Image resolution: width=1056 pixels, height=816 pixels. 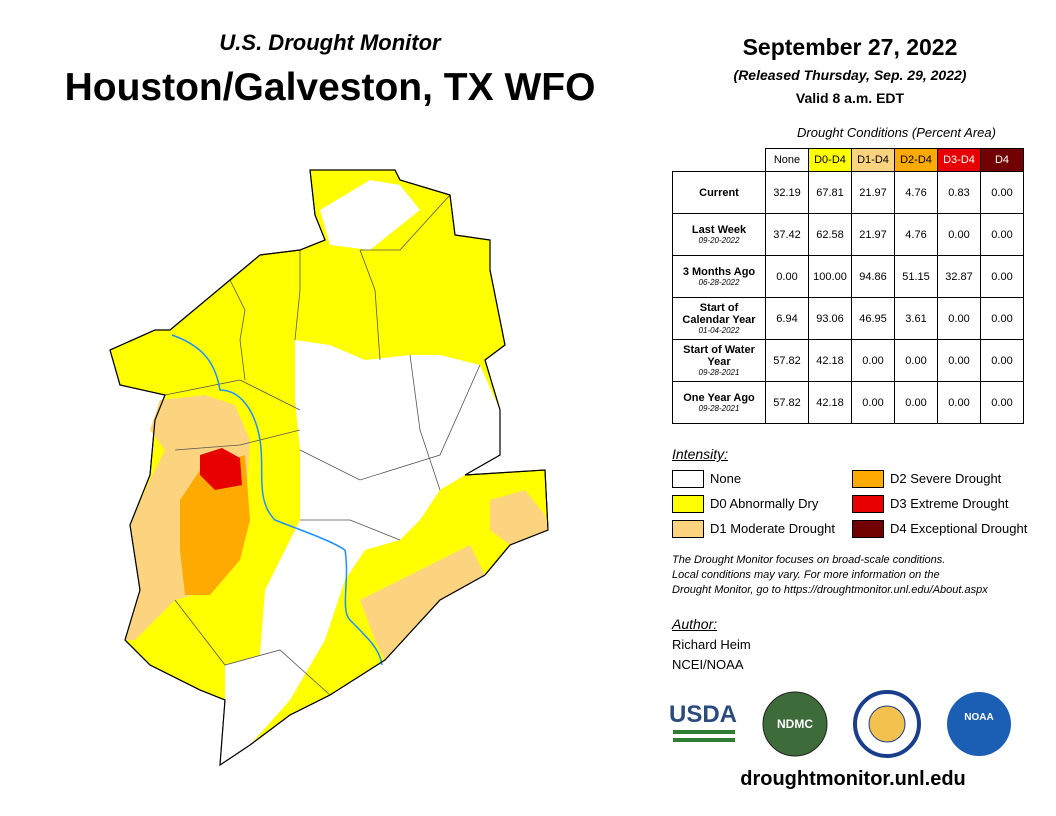 I want to click on corner, so click(x=719, y=160).